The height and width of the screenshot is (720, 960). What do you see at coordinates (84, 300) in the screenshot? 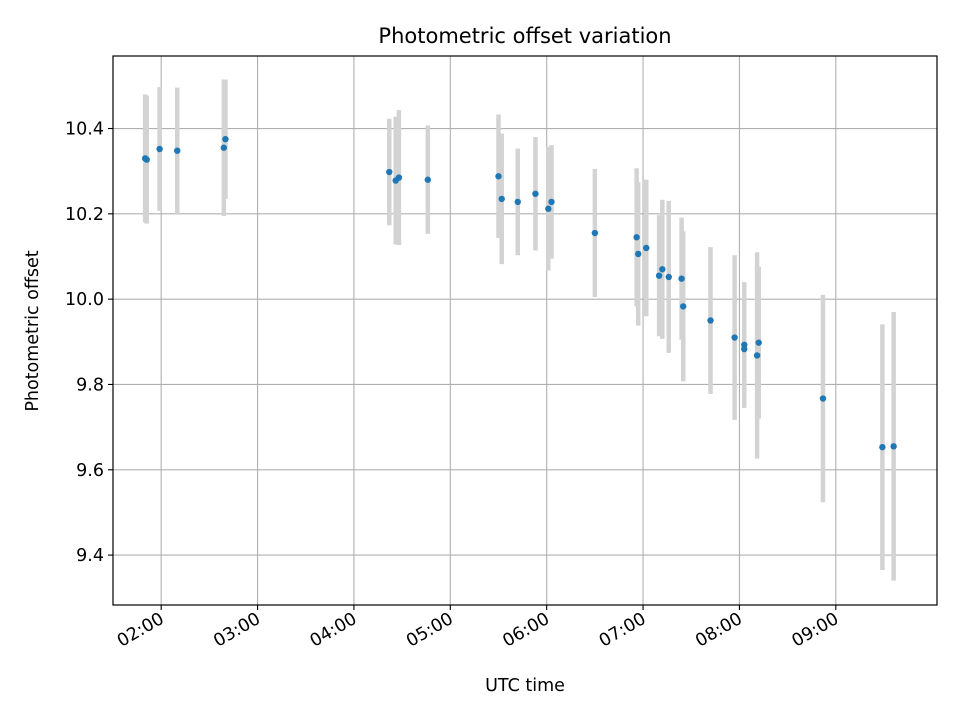
I see `y-tick-label: 10.0` at bounding box center [84, 300].